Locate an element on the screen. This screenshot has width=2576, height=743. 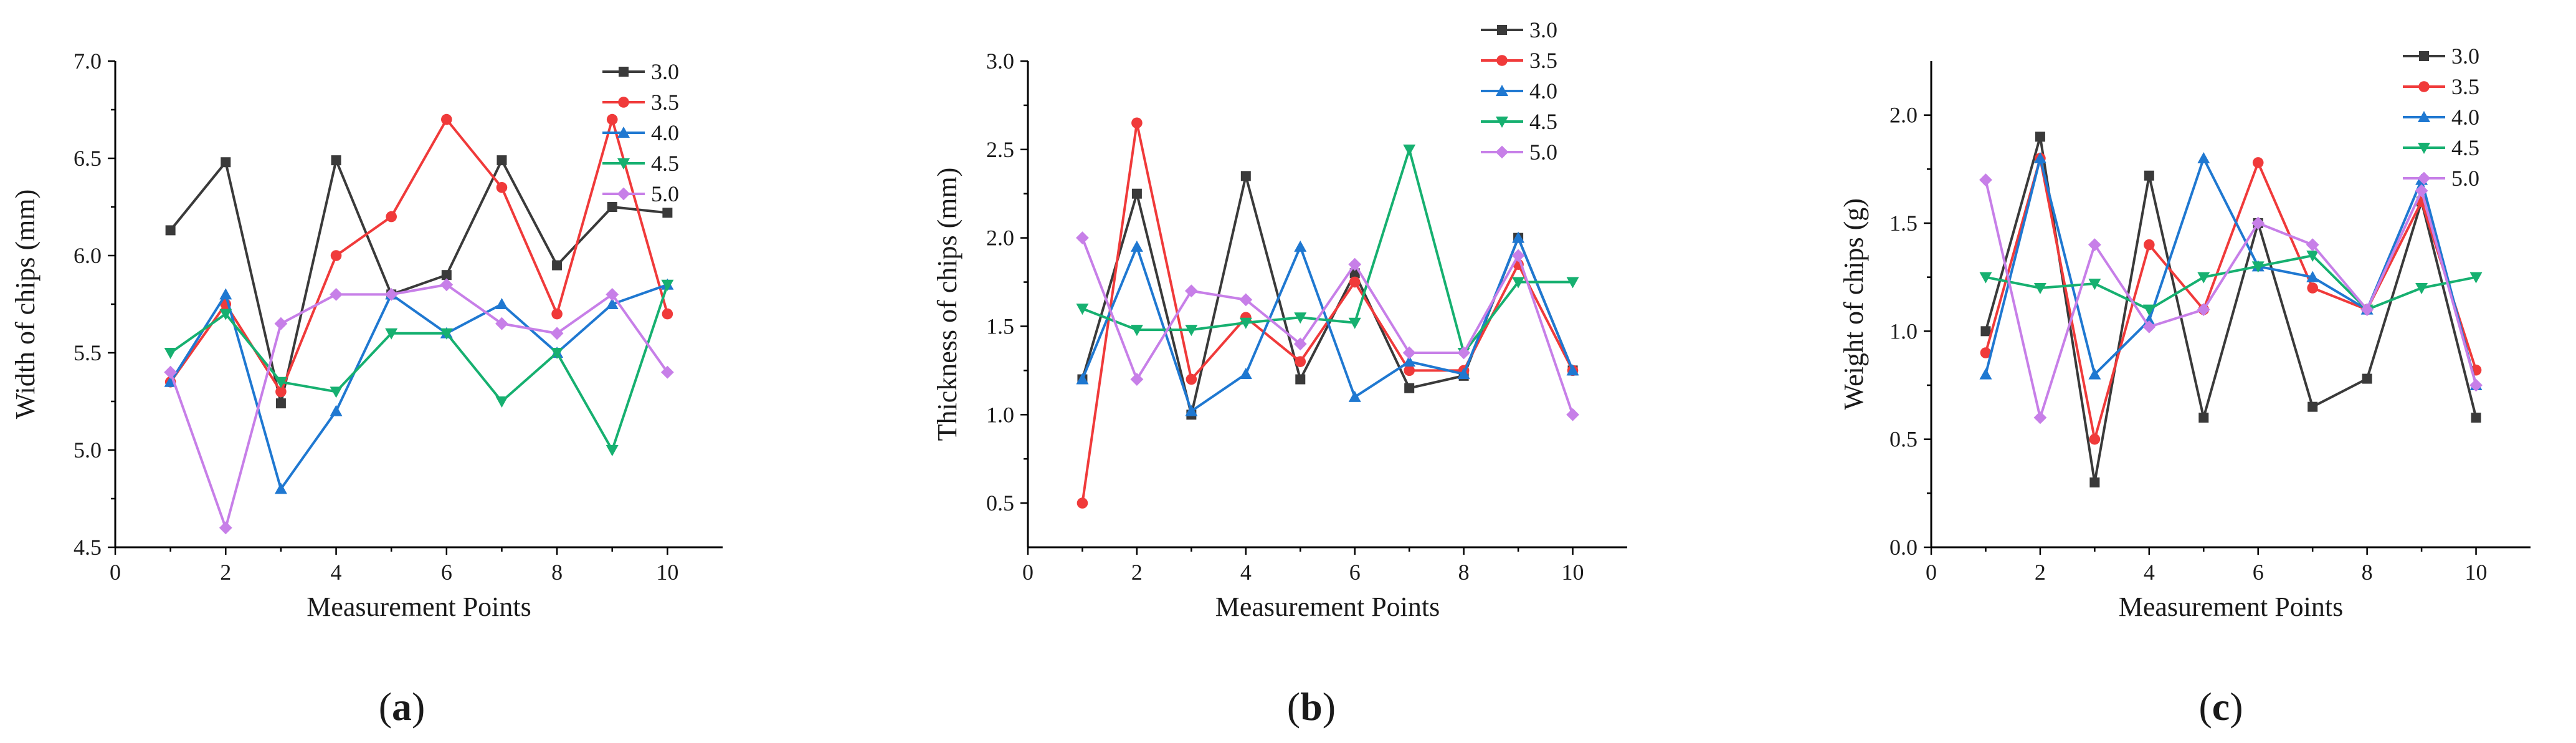
series-4.0 is located at coordinates (419, 386).